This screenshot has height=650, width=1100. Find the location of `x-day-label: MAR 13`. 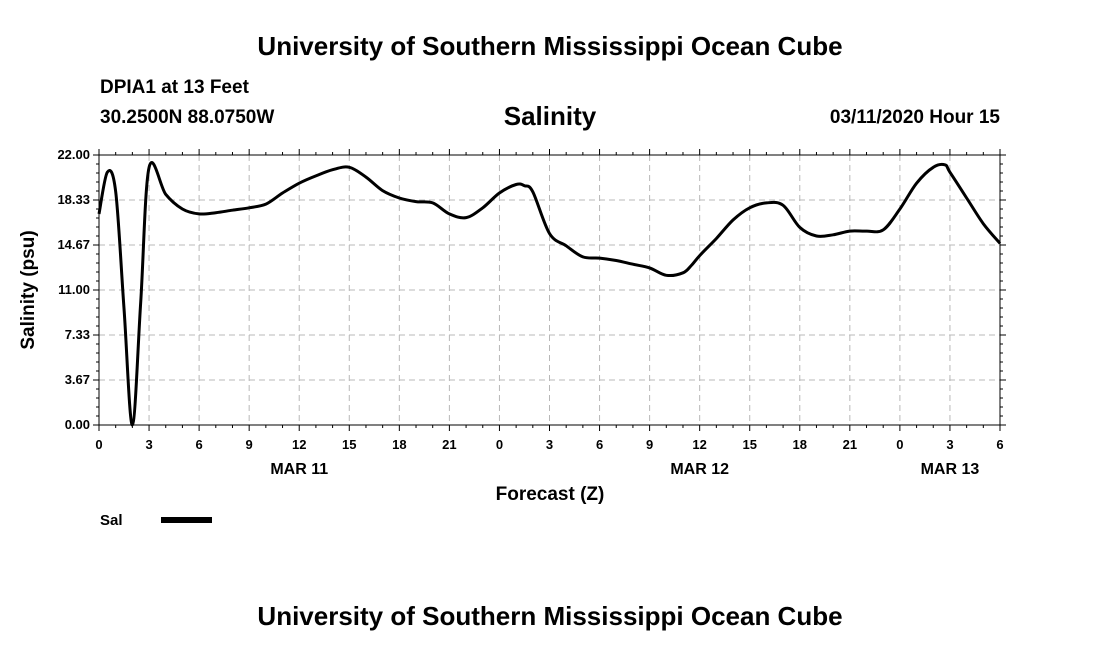

x-day-label: MAR 13 is located at coordinates (950, 469).